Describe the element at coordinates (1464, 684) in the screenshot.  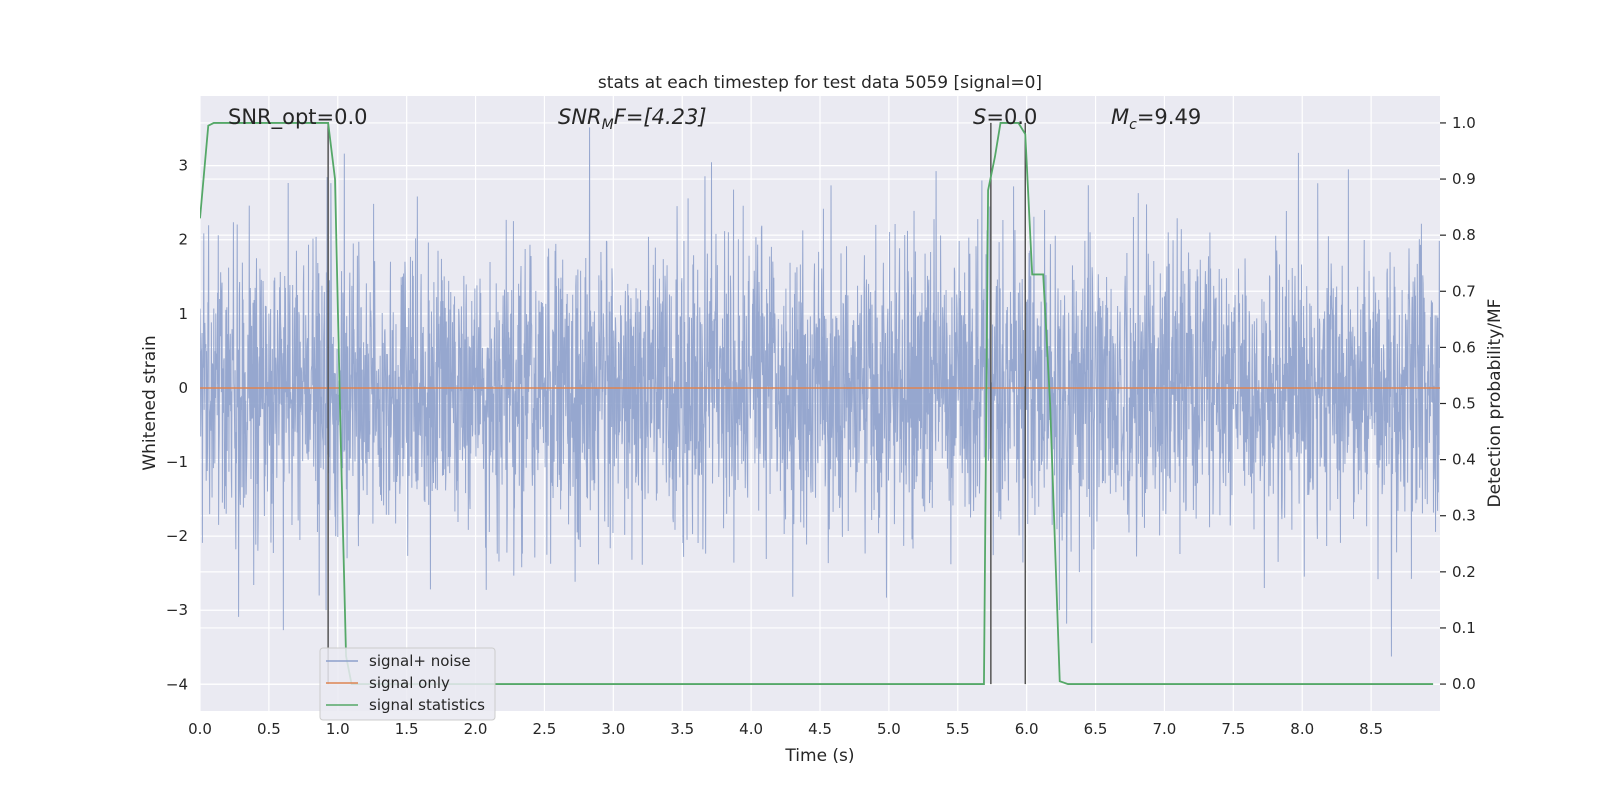
I see `y-tick-label-right: 0.0` at that location.